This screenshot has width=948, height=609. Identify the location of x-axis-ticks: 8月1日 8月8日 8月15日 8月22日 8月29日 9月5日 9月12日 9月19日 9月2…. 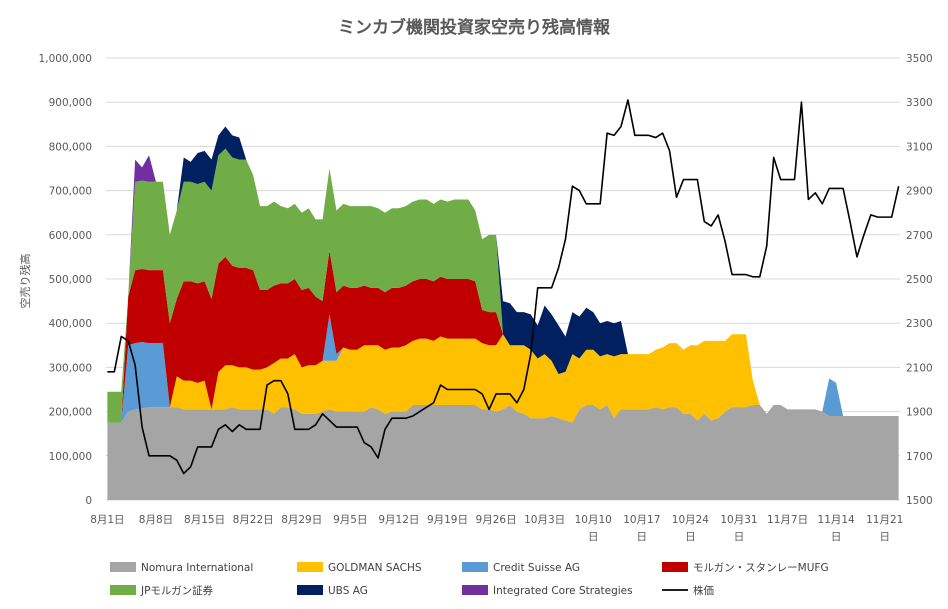
(496, 528).